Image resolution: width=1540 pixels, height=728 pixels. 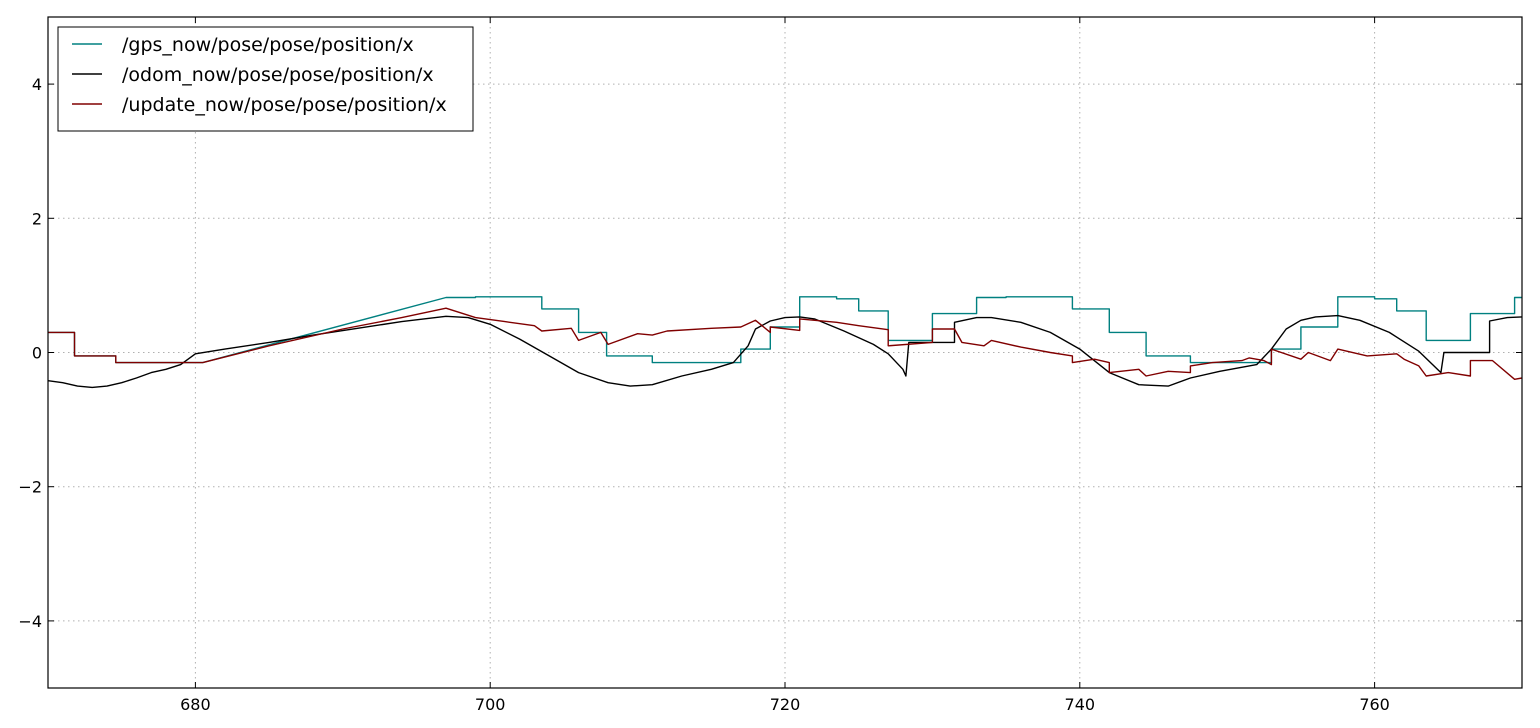 What do you see at coordinates (1374, 704) in the screenshot?
I see `x-tick-label: 760` at bounding box center [1374, 704].